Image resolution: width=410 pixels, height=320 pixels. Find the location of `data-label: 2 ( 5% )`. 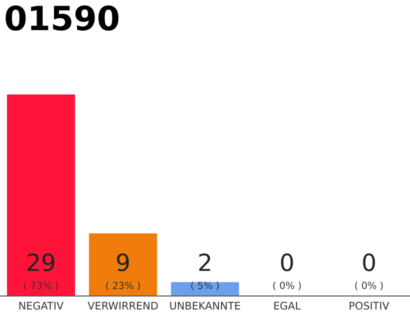

data-label: 2 ( 5% ) is located at coordinates (205, 271).